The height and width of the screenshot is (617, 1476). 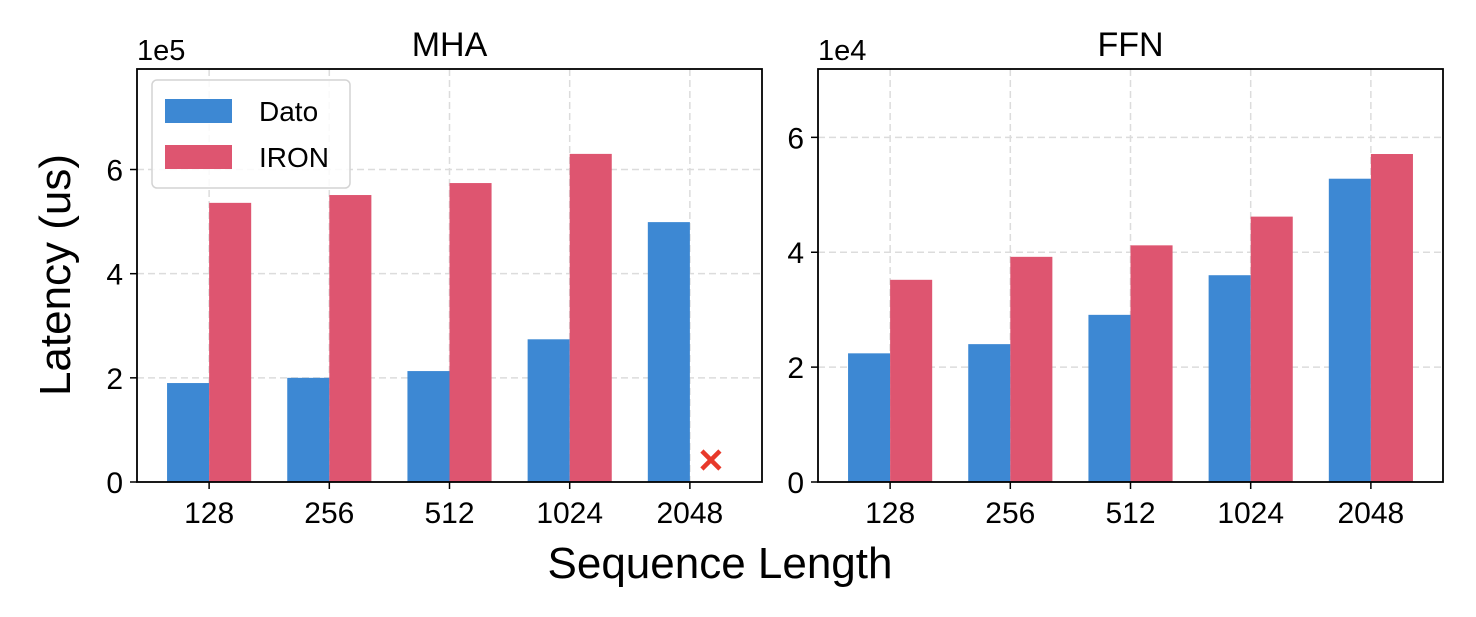 I want to click on x-stroke, so click(x=711, y=460).